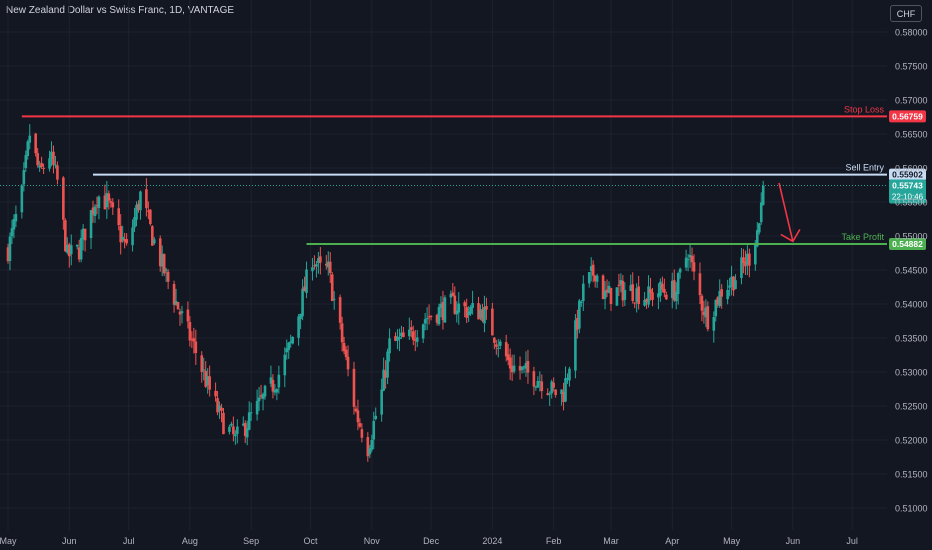  What do you see at coordinates (911, 237) in the screenshot?
I see `y-tick-label: 0.55000` at bounding box center [911, 237].